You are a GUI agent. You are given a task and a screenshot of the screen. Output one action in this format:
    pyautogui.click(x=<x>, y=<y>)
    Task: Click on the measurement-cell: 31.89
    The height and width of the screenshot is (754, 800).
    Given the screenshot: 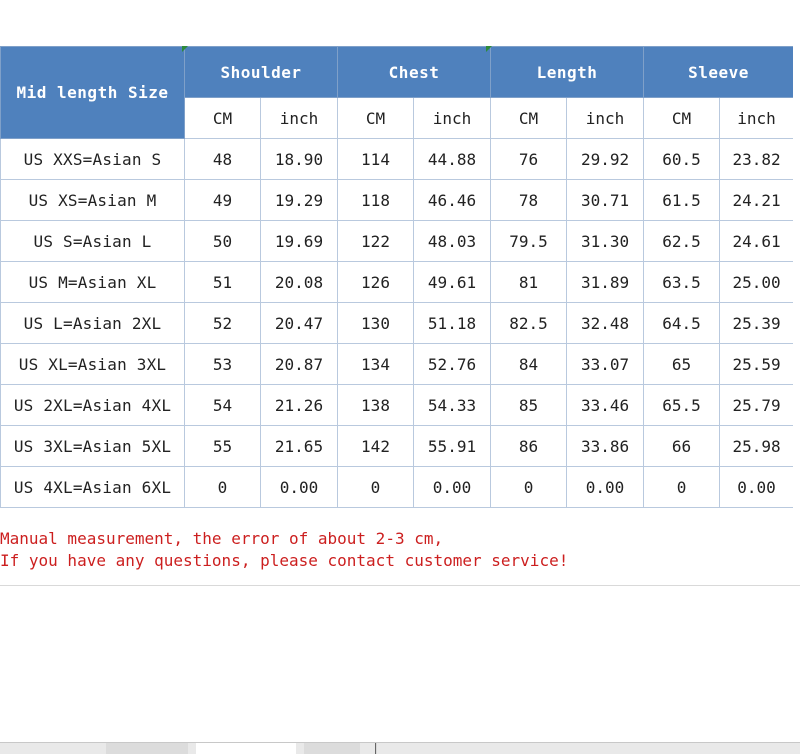 What is the action you would take?
    pyautogui.click(x=605, y=282)
    